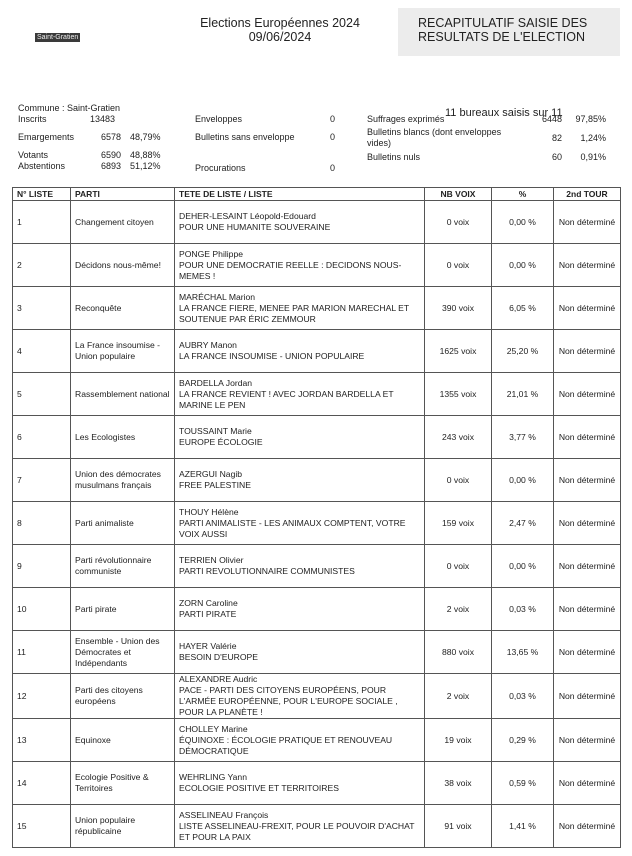 The width and height of the screenshot is (632, 856). Describe the element at coordinates (122, 480) in the screenshot. I see `party-name: Union des démocrates musulmans français` at that location.